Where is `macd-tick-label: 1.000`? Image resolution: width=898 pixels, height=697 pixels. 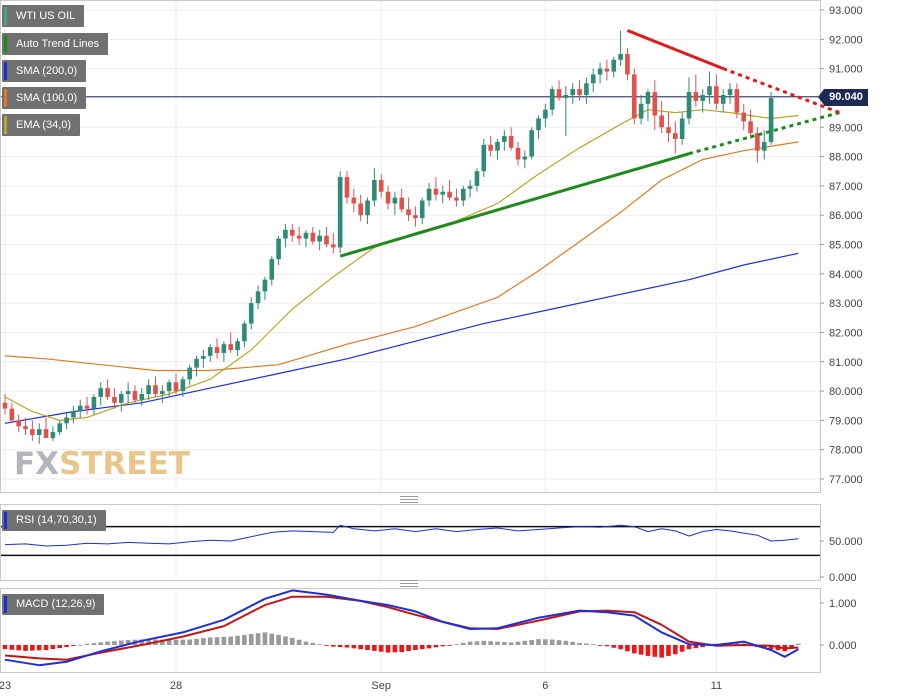
macd-tick-label: 1.000 is located at coordinates (843, 604).